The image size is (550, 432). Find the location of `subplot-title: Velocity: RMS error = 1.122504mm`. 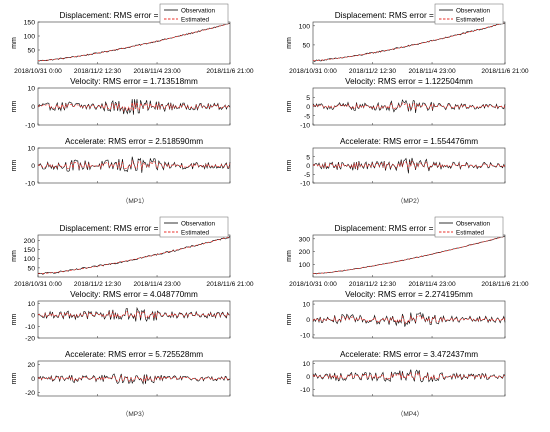

subplot-title: Velocity: RMS error = 1.122504mm is located at coordinates (409, 81).